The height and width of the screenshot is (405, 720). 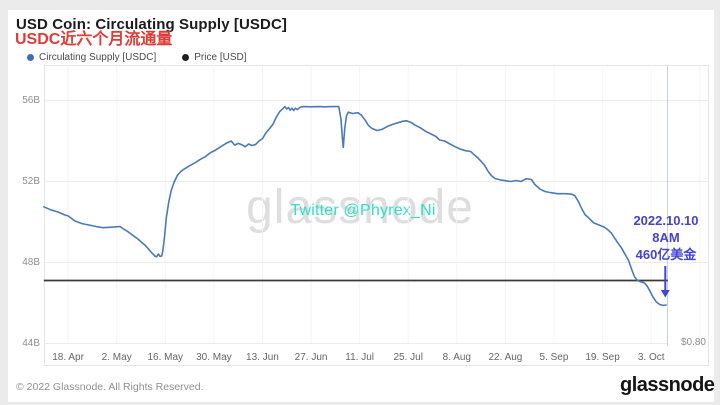 What do you see at coordinates (554, 357) in the screenshot?
I see `x-tick-label: 5. Sep` at bounding box center [554, 357].